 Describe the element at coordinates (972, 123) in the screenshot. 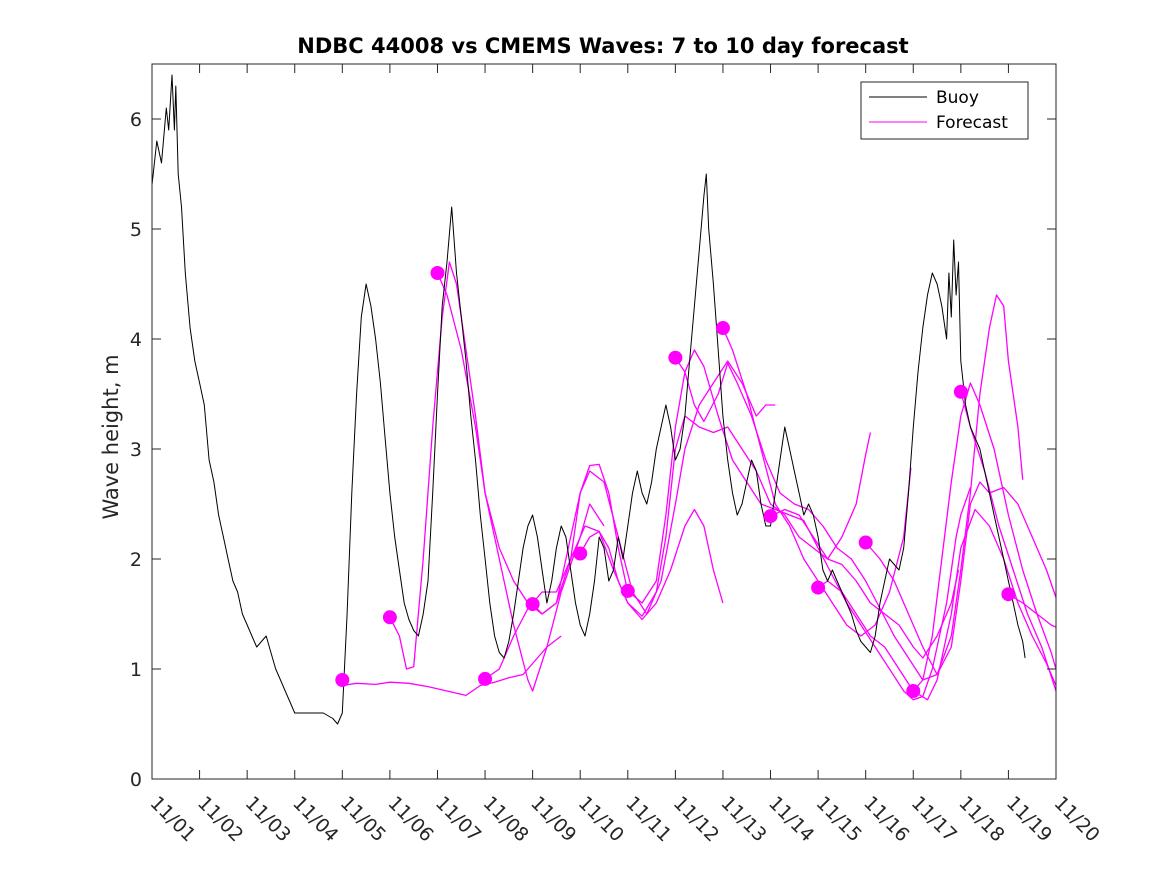

I see `legend-label-forecast: Forecast` at that location.